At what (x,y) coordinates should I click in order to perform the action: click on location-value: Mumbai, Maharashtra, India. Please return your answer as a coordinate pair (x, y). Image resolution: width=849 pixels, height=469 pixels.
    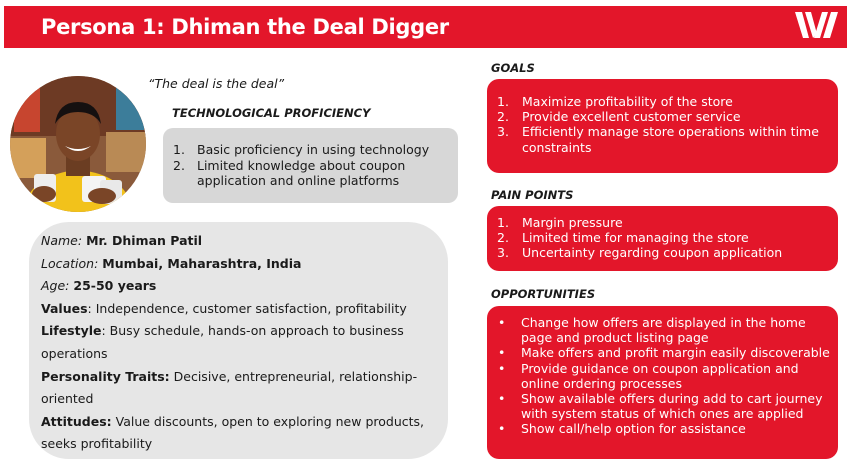
    Looking at the image, I should click on (202, 263).